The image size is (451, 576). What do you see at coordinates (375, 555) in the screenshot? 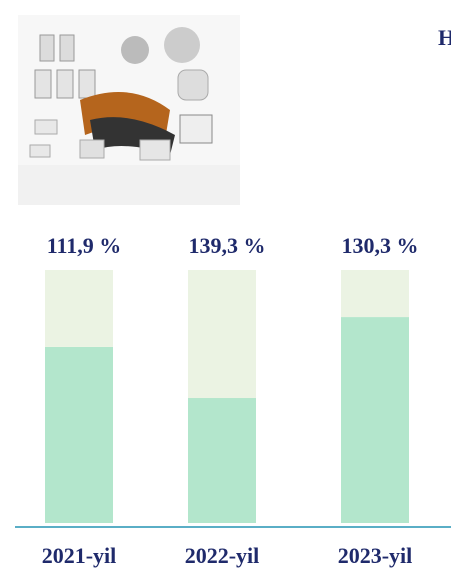
I see `x-tick-label: 2023-yil` at bounding box center [375, 555].